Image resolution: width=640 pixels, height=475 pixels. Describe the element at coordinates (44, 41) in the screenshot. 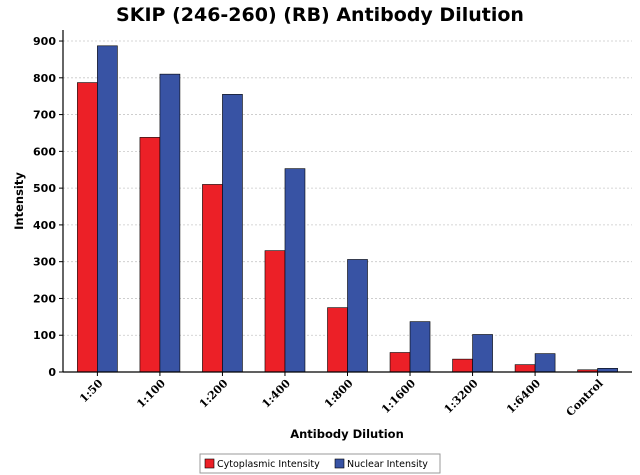

I see `y-tick-label: 900` at that location.